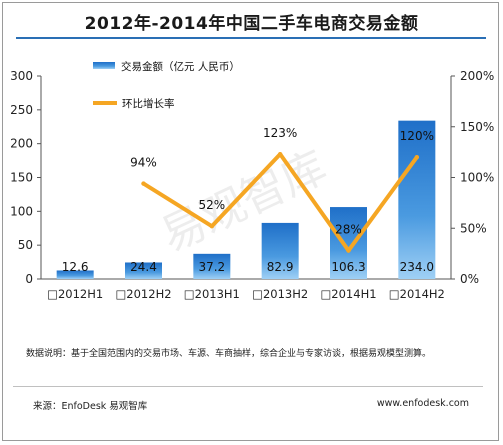 The height and width of the screenshot is (445, 503). I want to click on bar-value-label: 106.3, so click(348, 267).